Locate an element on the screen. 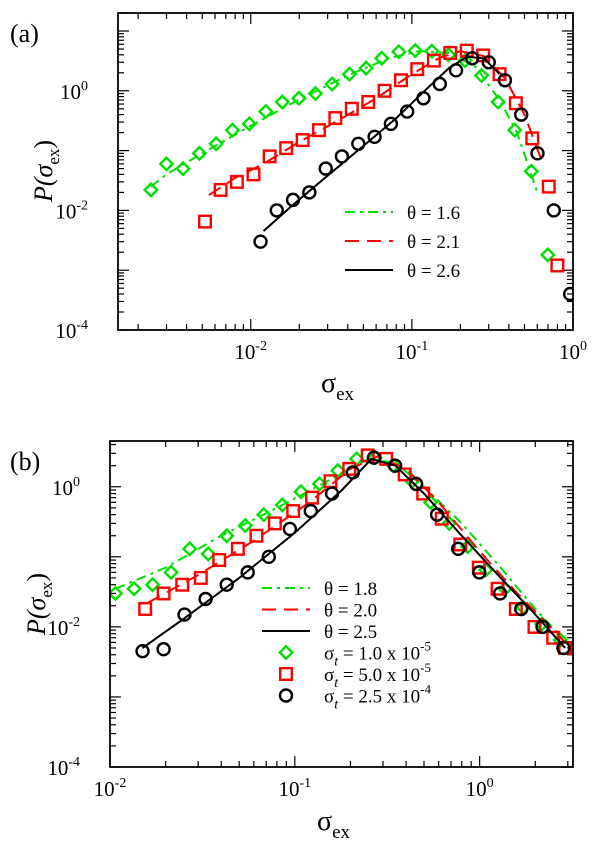  legend-label: θ = 2.0 is located at coordinates (350, 611).